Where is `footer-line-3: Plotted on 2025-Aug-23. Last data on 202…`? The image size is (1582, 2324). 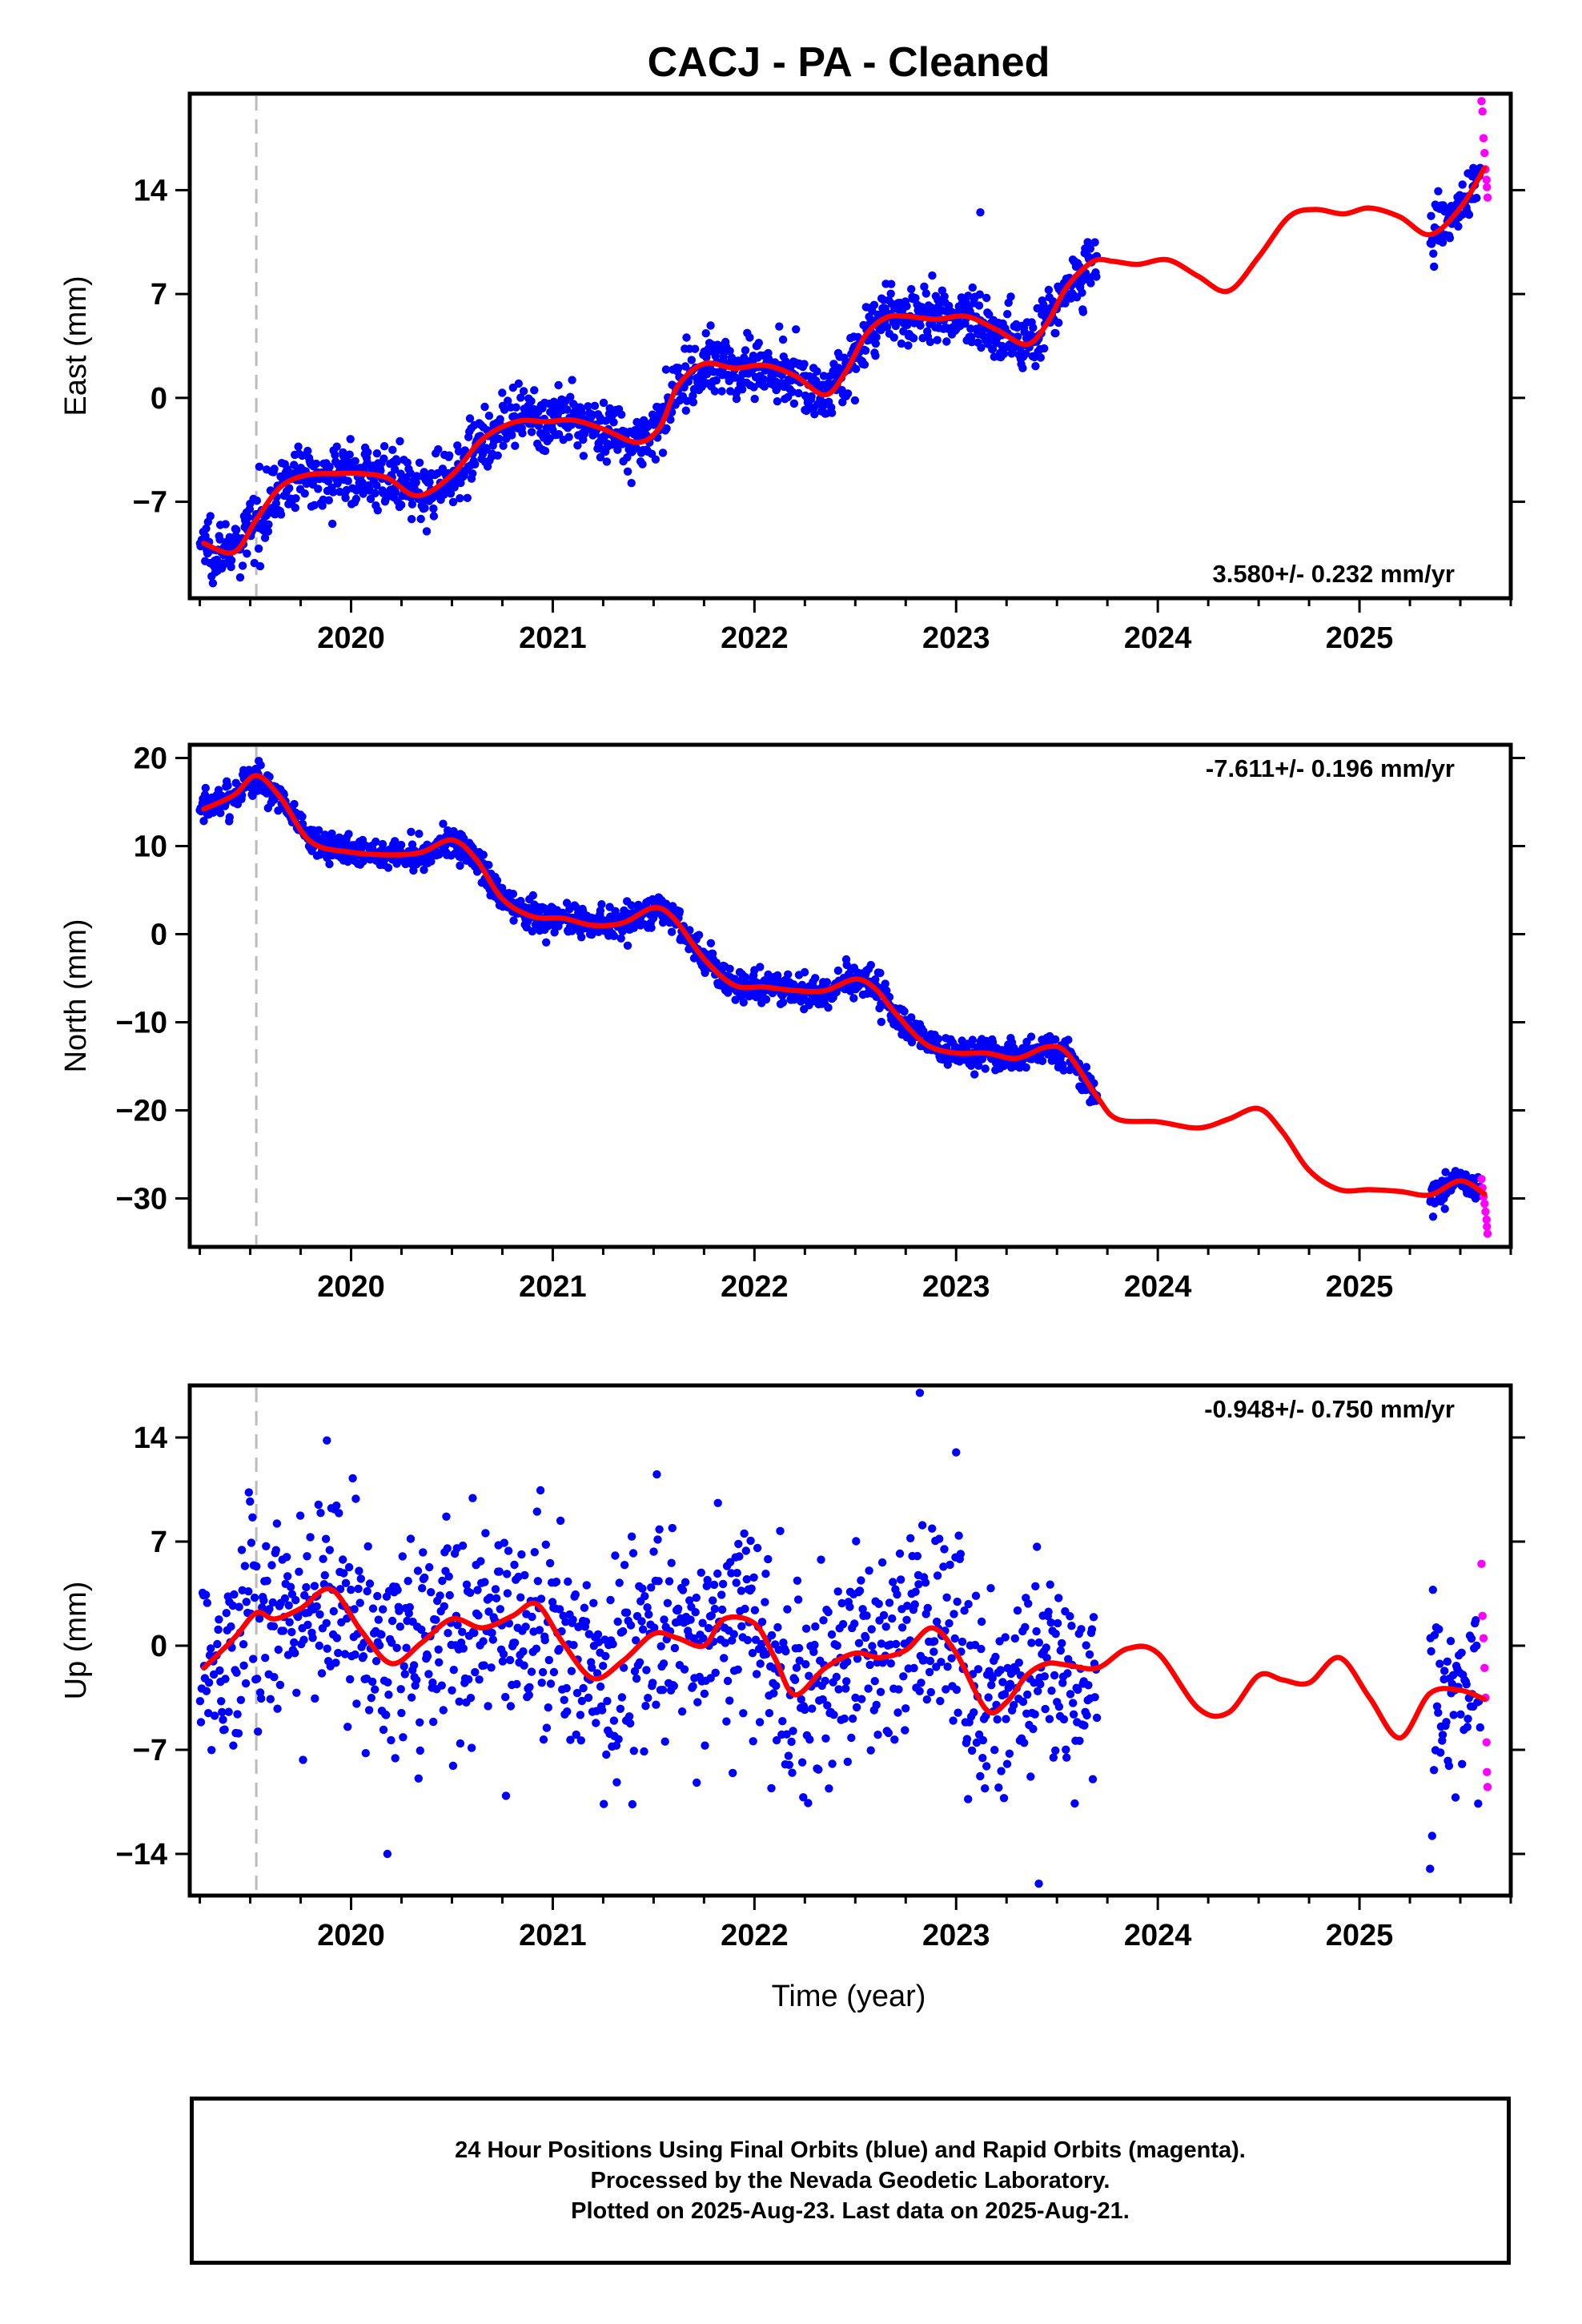 footer-line-3: Plotted on 2025-Aug-23. Last data on 202… is located at coordinates (850, 2211).